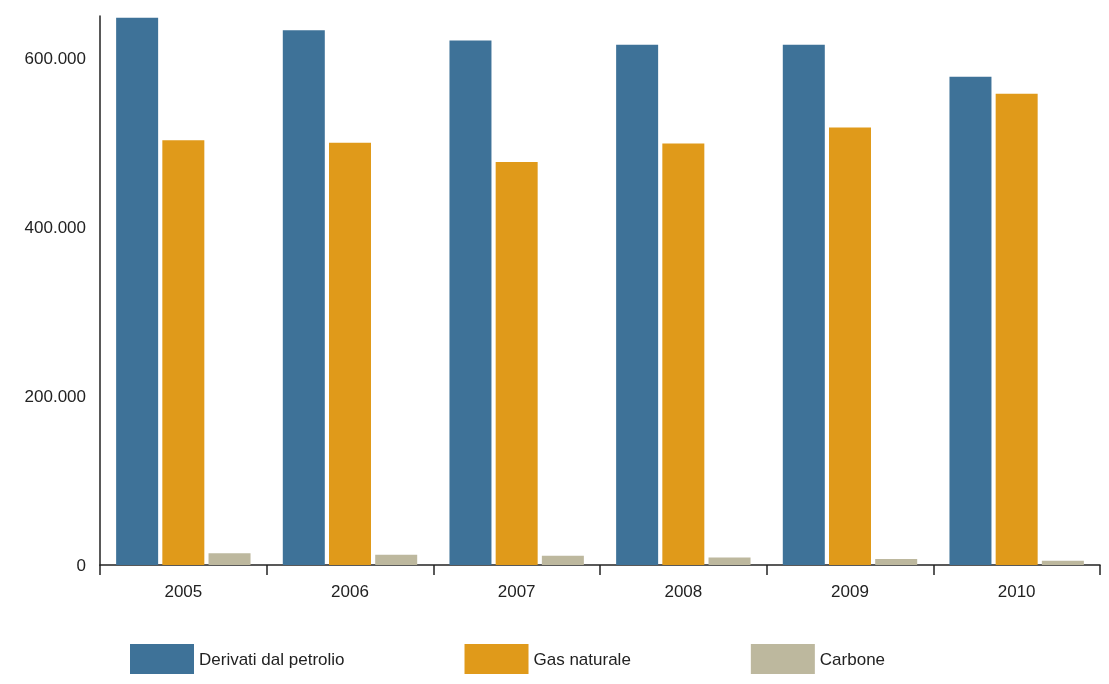 This screenshot has width=1109, height=684. Describe the element at coordinates (55, 227) in the screenshot. I see `y-tick-label: 400.000` at that location.